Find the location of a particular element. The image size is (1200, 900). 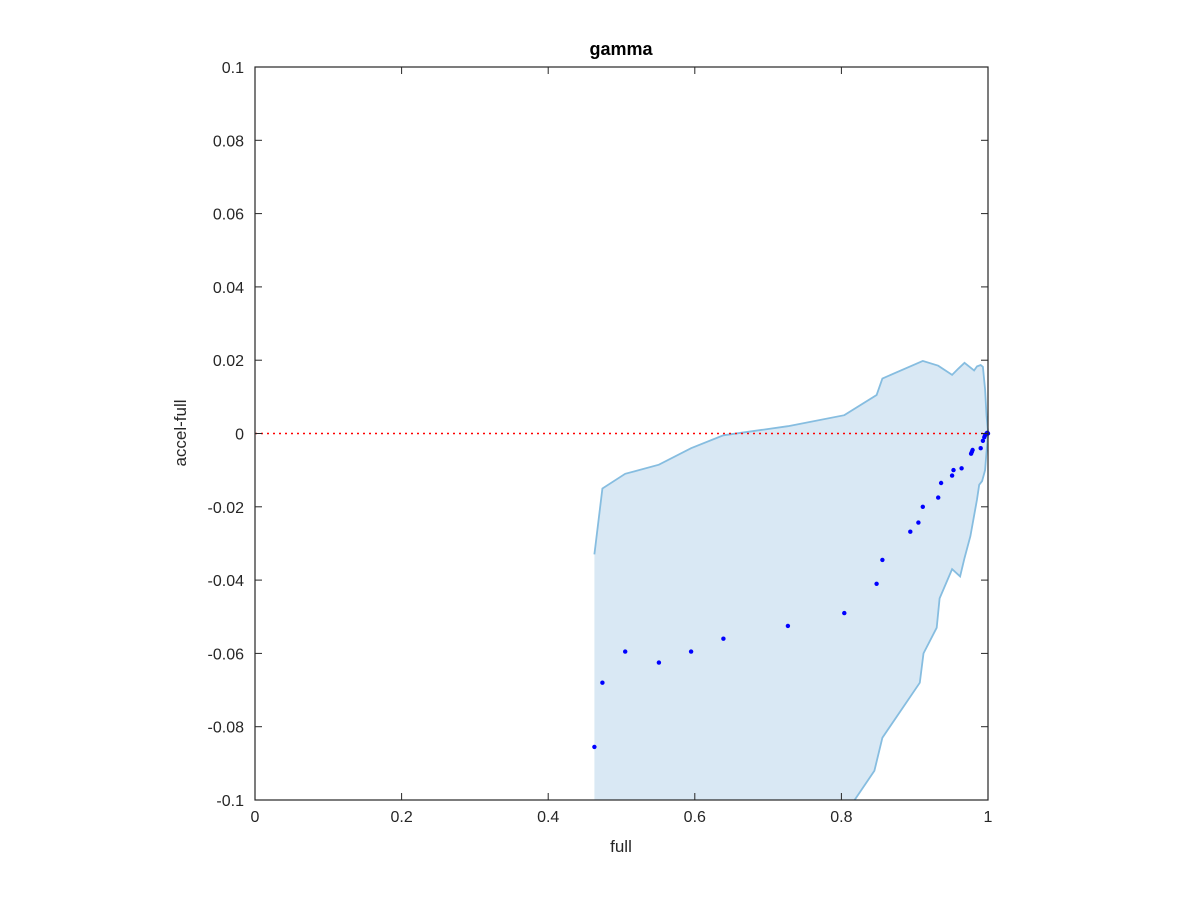

y-tick-label: -0.08 is located at coordinates (226, 728).